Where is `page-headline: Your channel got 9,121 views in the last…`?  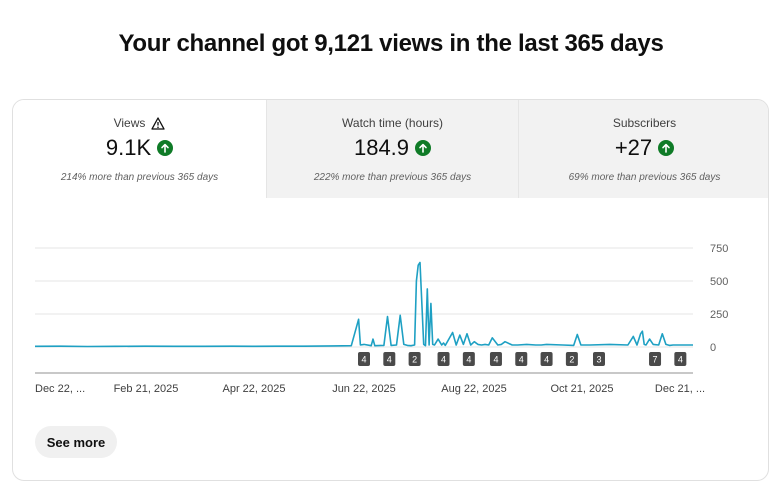
page-headline: Your channel got 9,121 views in the last… is located at coordinates (391, 43).